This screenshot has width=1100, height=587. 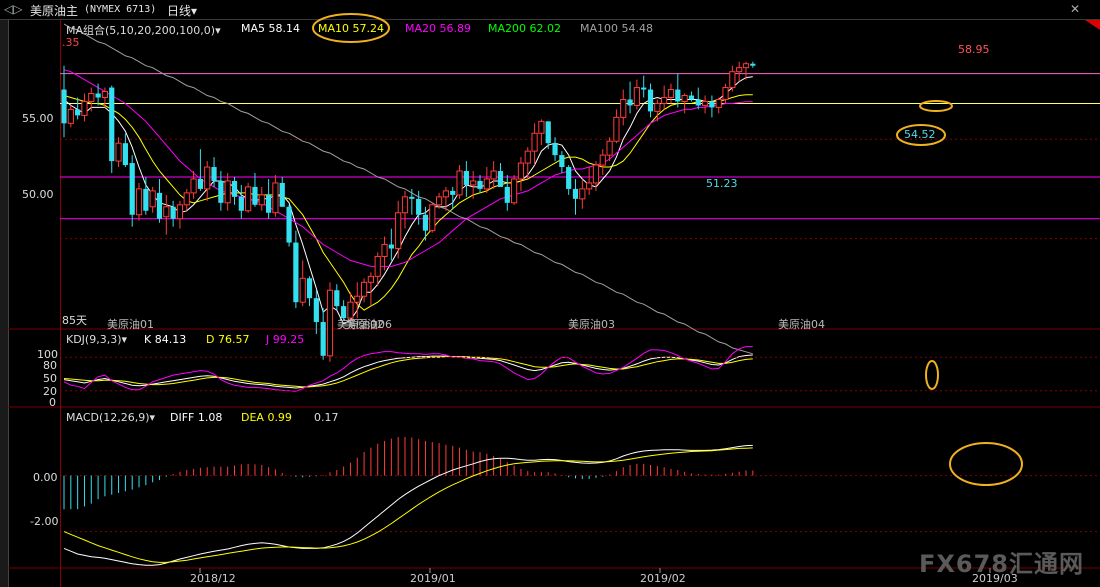 I want to click on macd-title-text: MACD(12,26,9), so click(x=108, y=417).